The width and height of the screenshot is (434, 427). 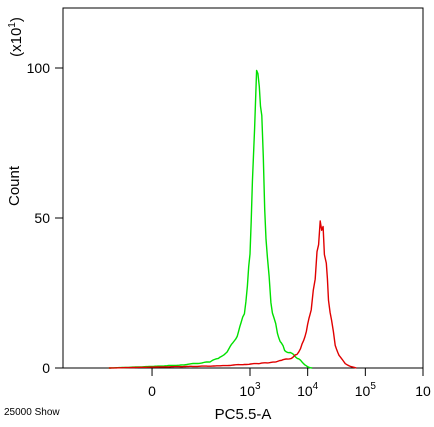 I want to click on x-tick-label: 10⁵, so click(x=366, y=390).